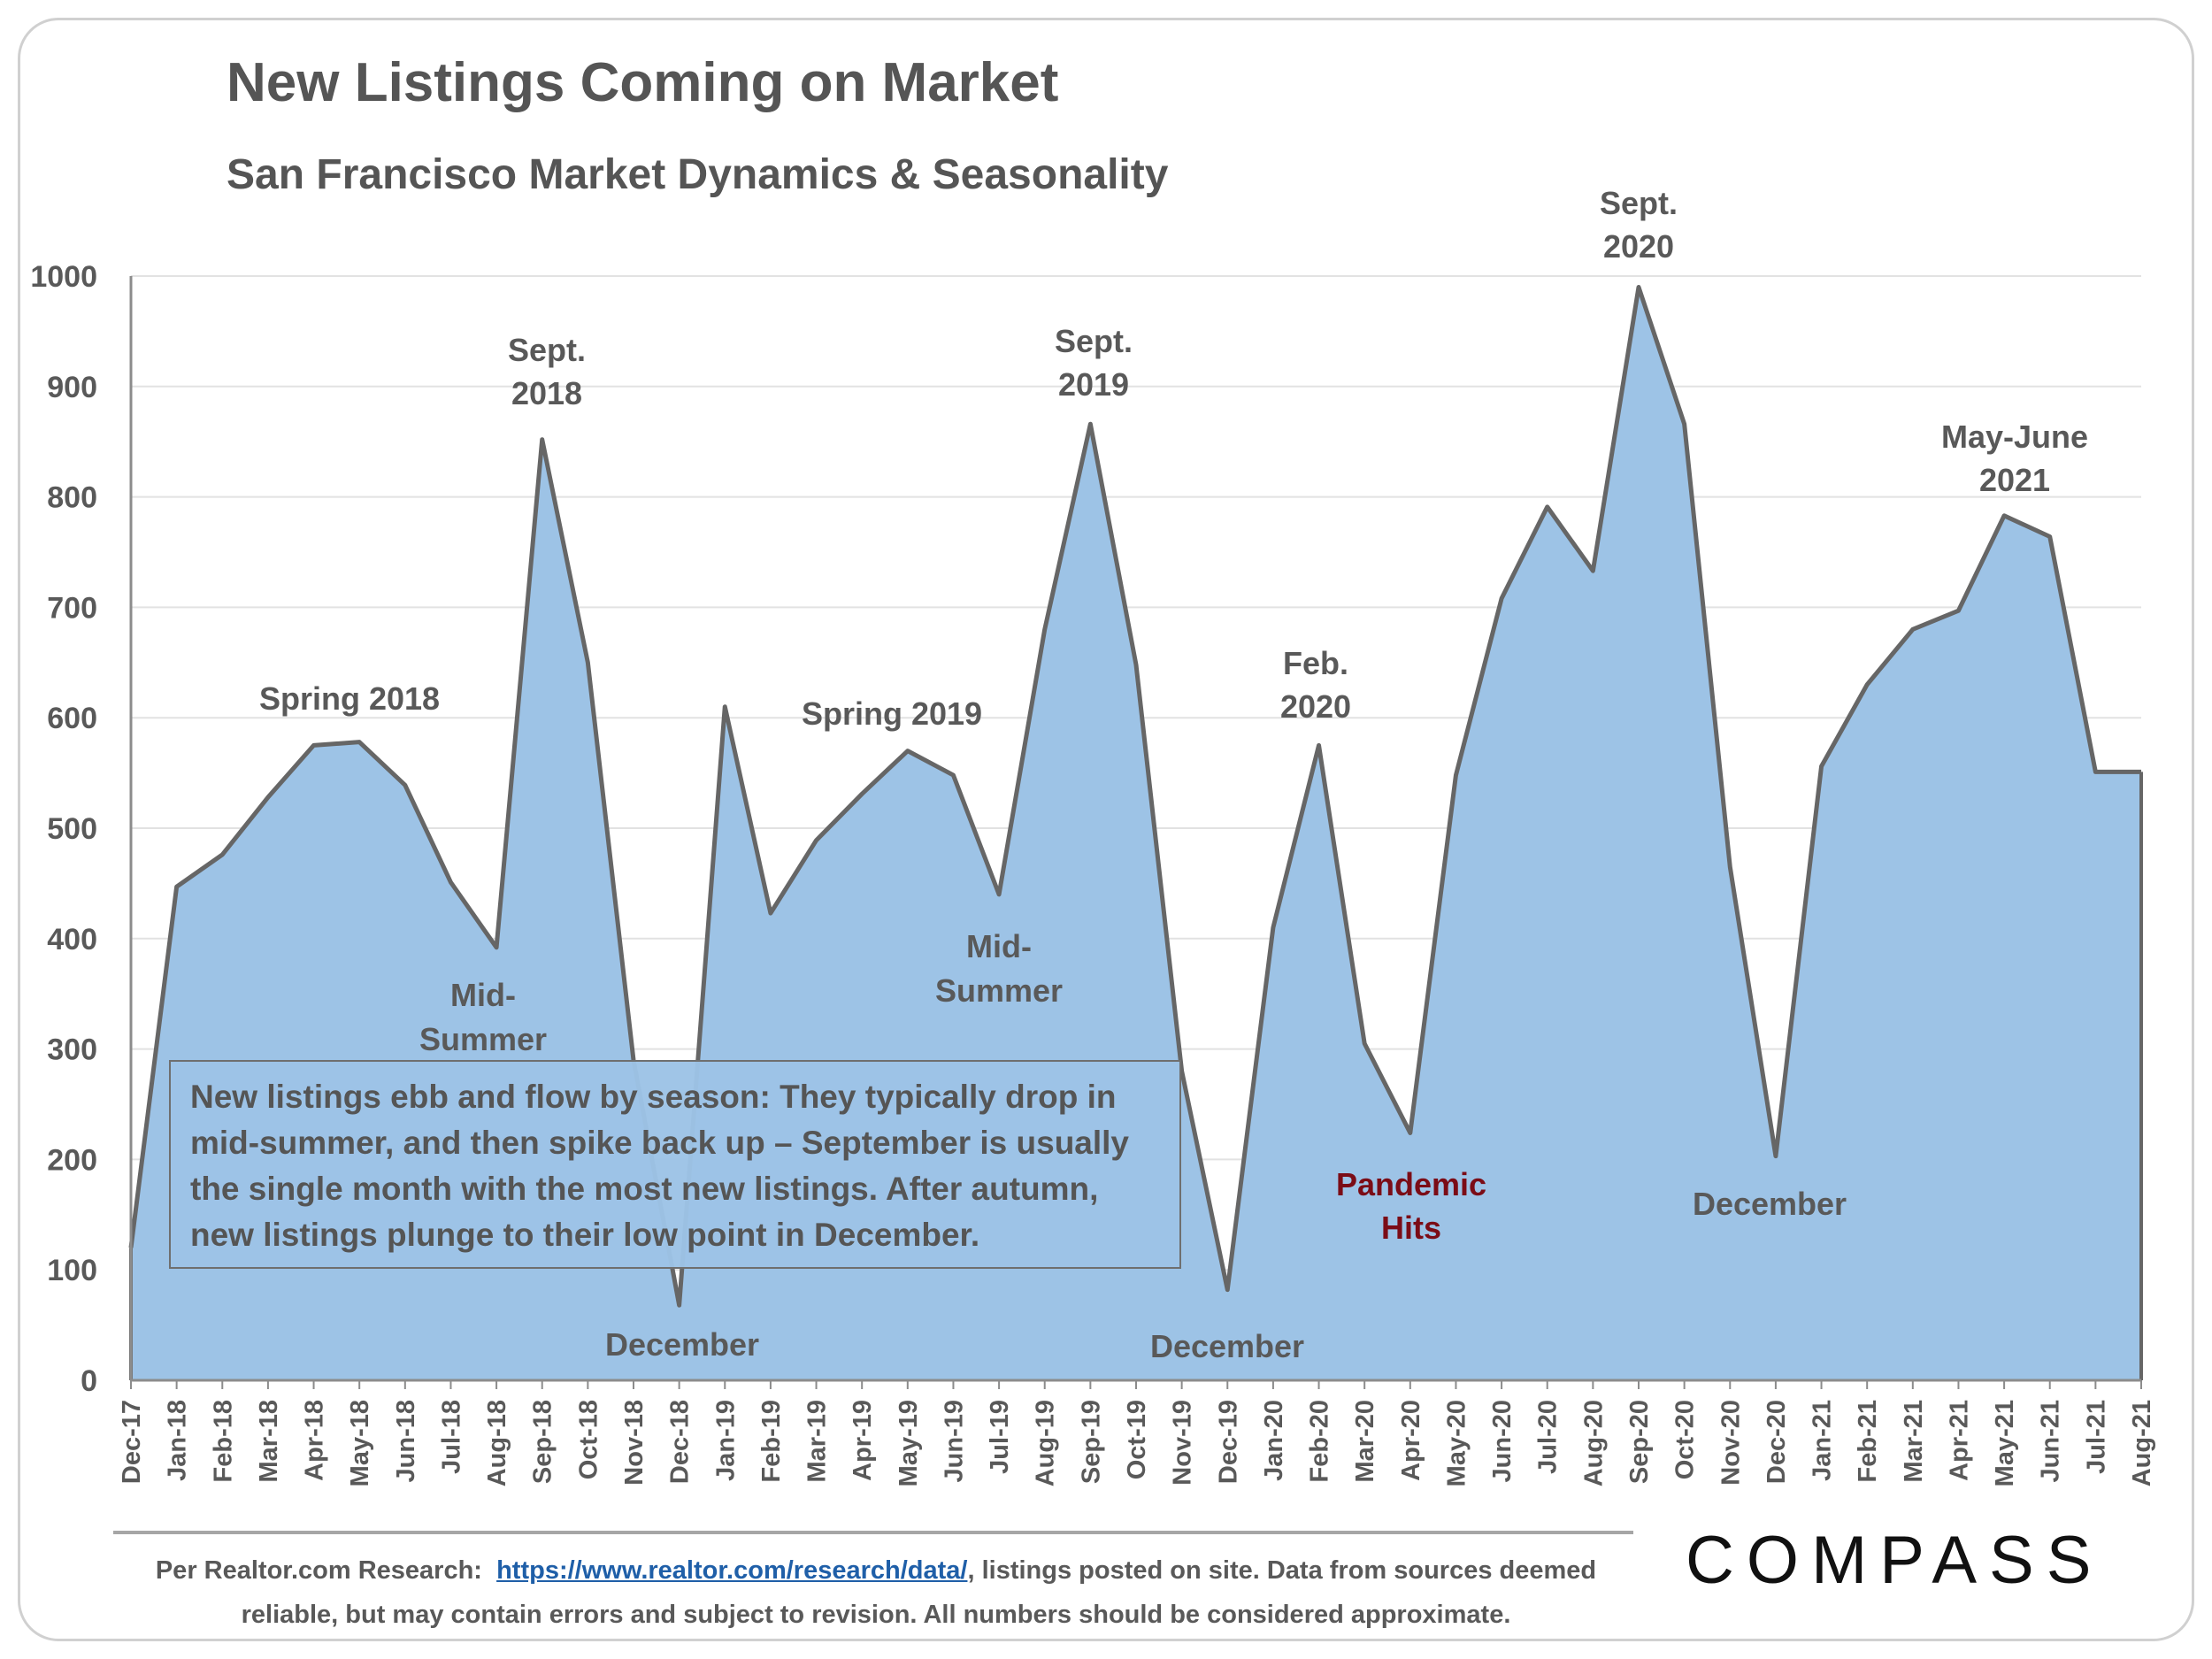  What do you see at coordinates (1320, 1441) in the screenshot?
I see `x-tick-label: Feb-20` at bounding box center [1320, 1441].